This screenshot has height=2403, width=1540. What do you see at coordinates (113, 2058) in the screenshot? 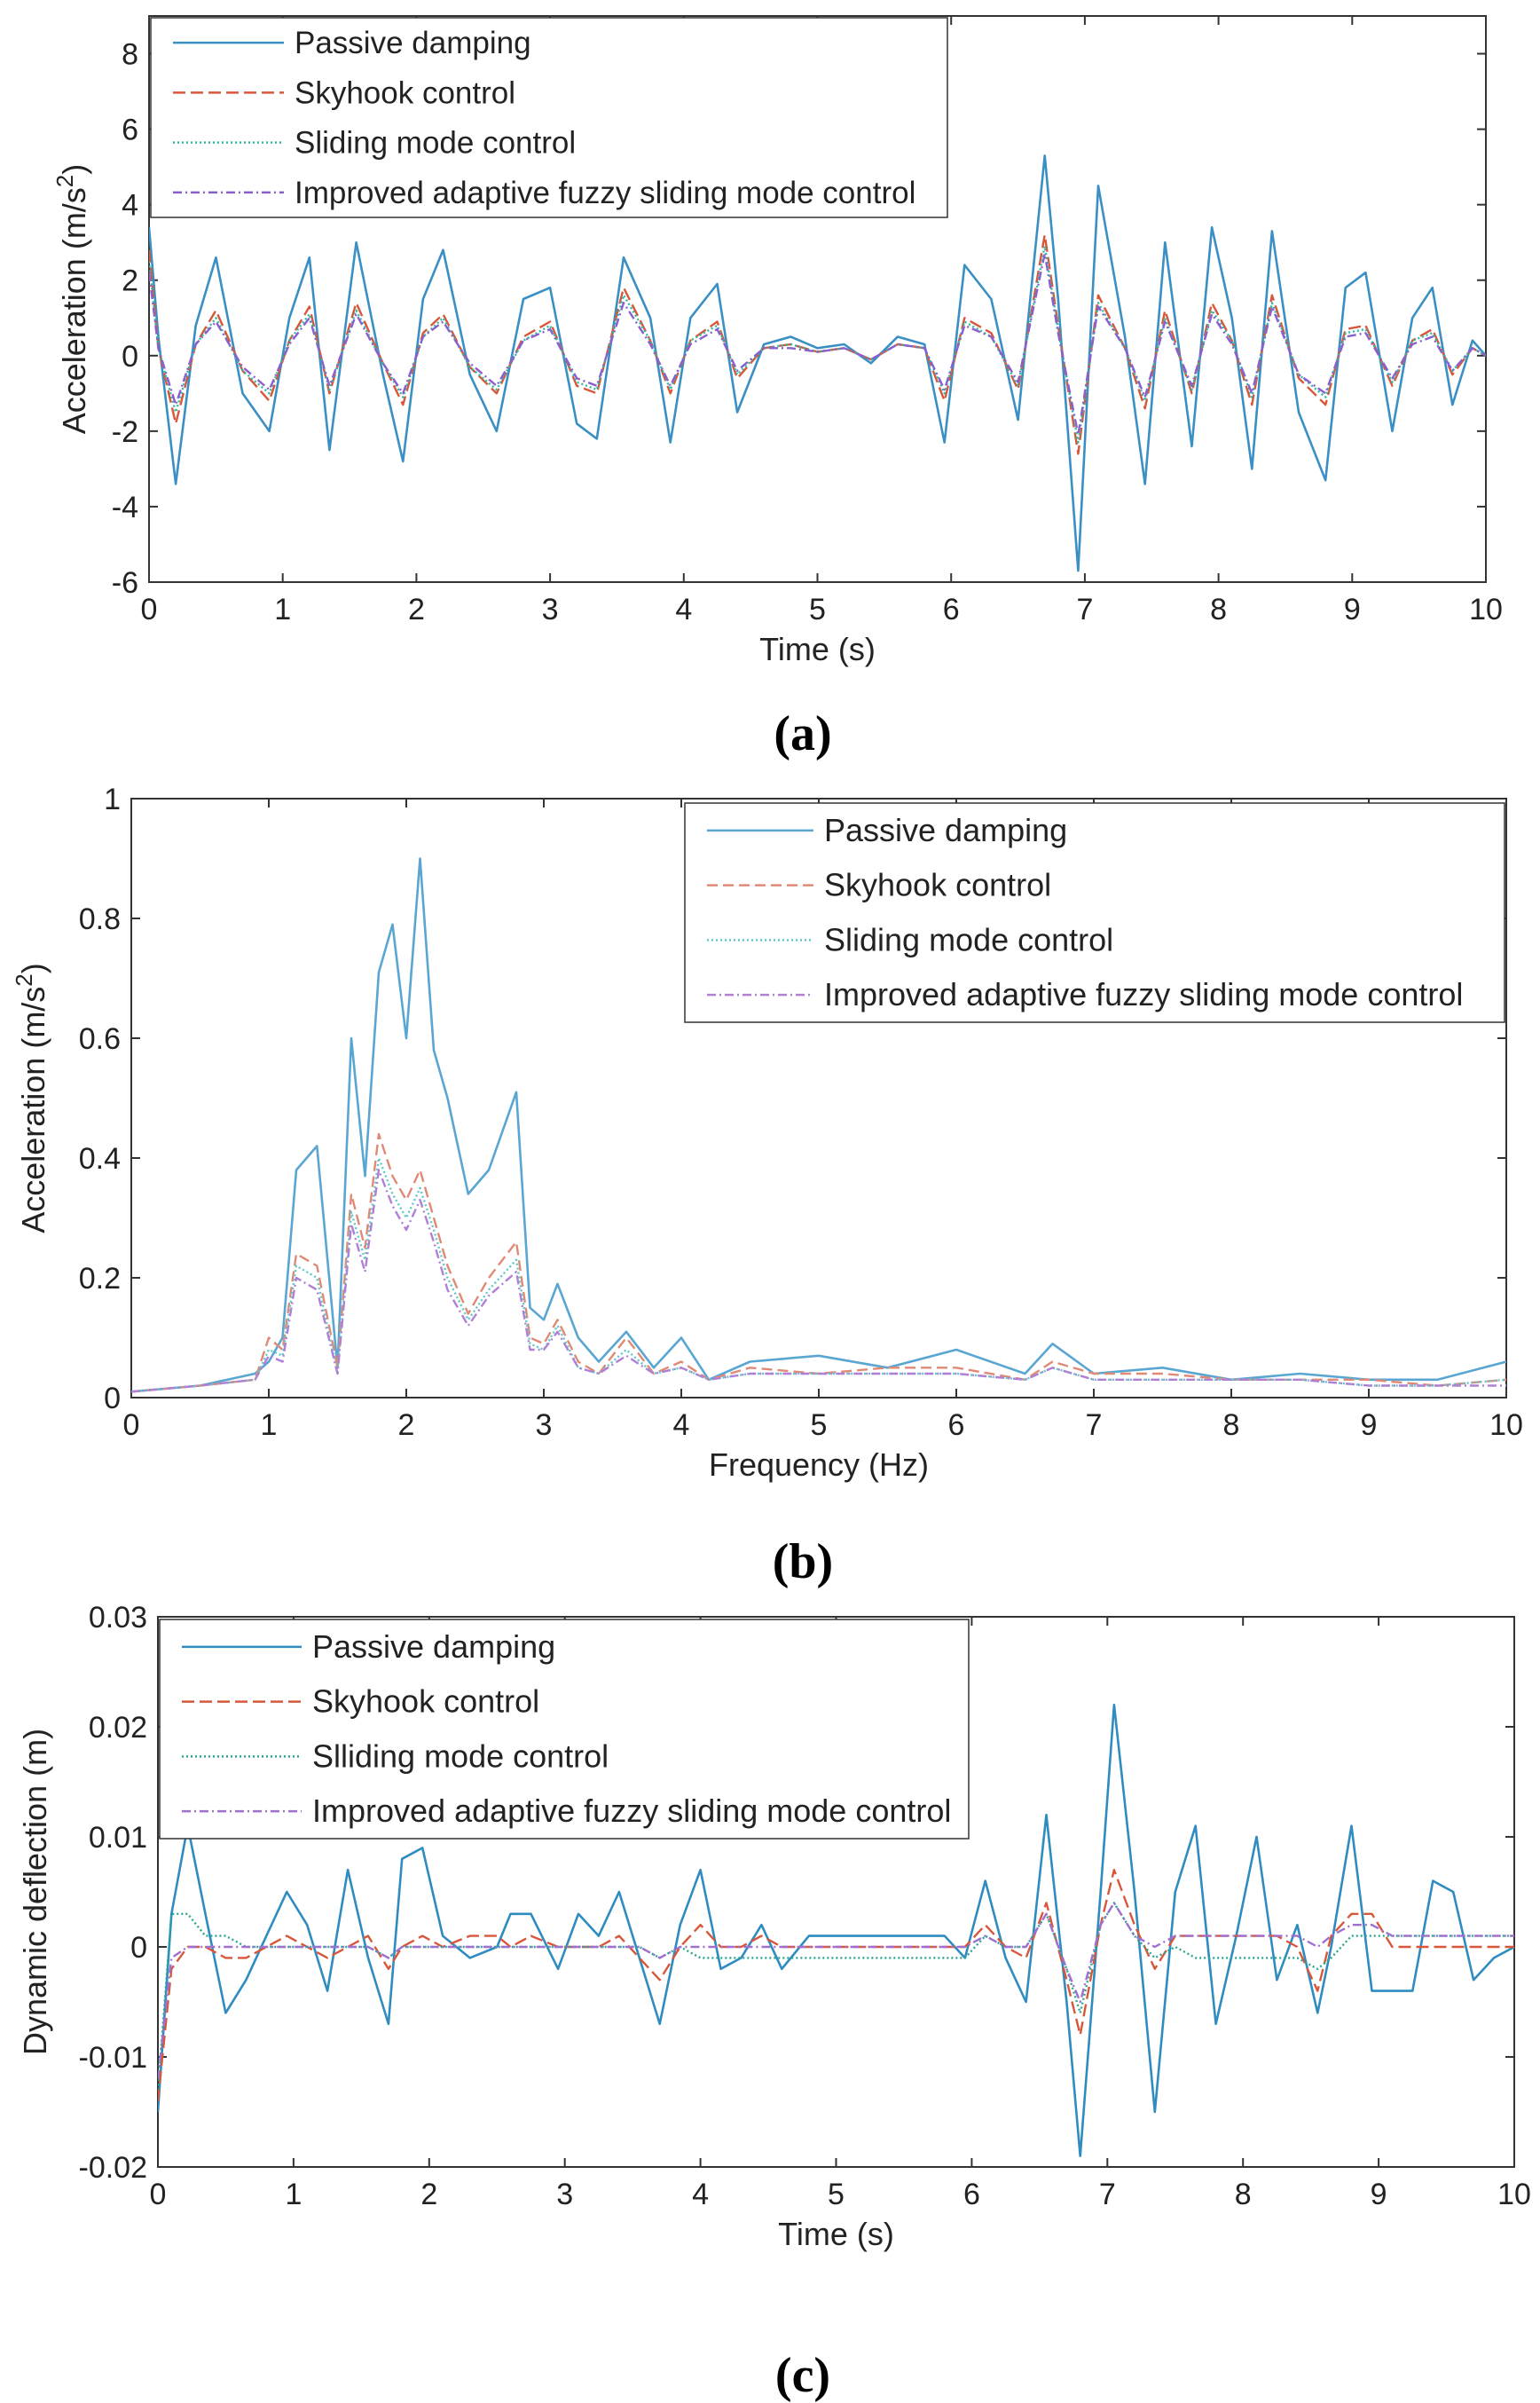
I see `y-tick-label: -0.01` at bounding box center [113, 2058].